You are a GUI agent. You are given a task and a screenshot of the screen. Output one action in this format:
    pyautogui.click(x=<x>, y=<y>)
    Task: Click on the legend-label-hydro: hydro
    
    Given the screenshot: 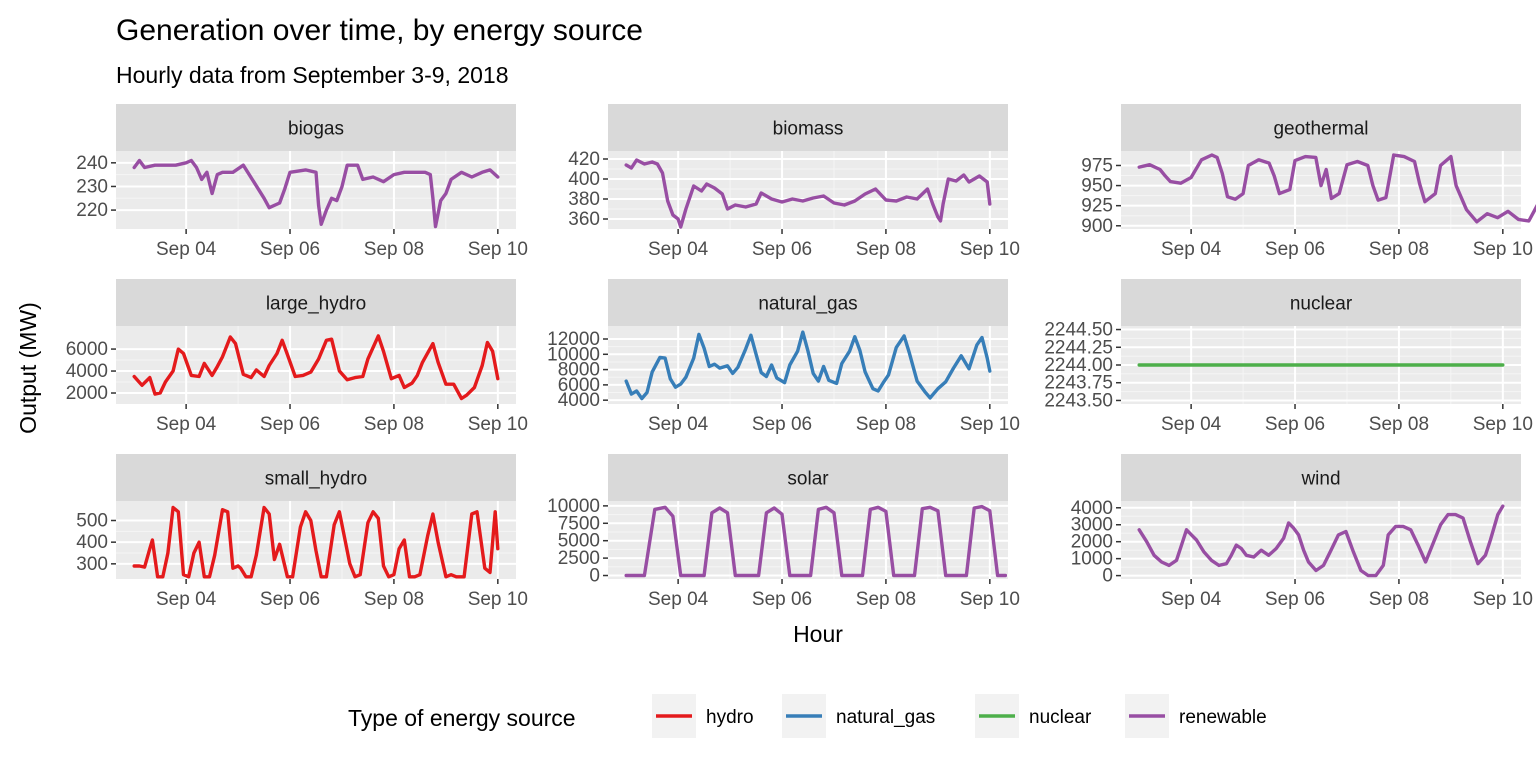 What is the action you would take?
    pyautogui.click(x=730, y=717)
    